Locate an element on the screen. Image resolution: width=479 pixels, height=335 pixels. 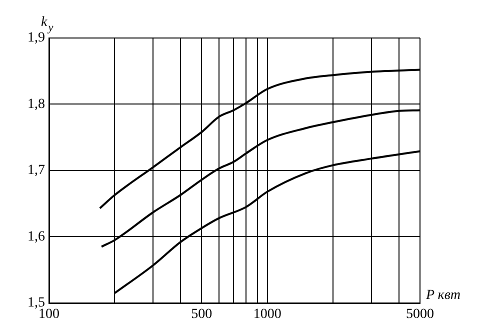
y-tick-label: 1,8 is located at coordinates (36, 104).